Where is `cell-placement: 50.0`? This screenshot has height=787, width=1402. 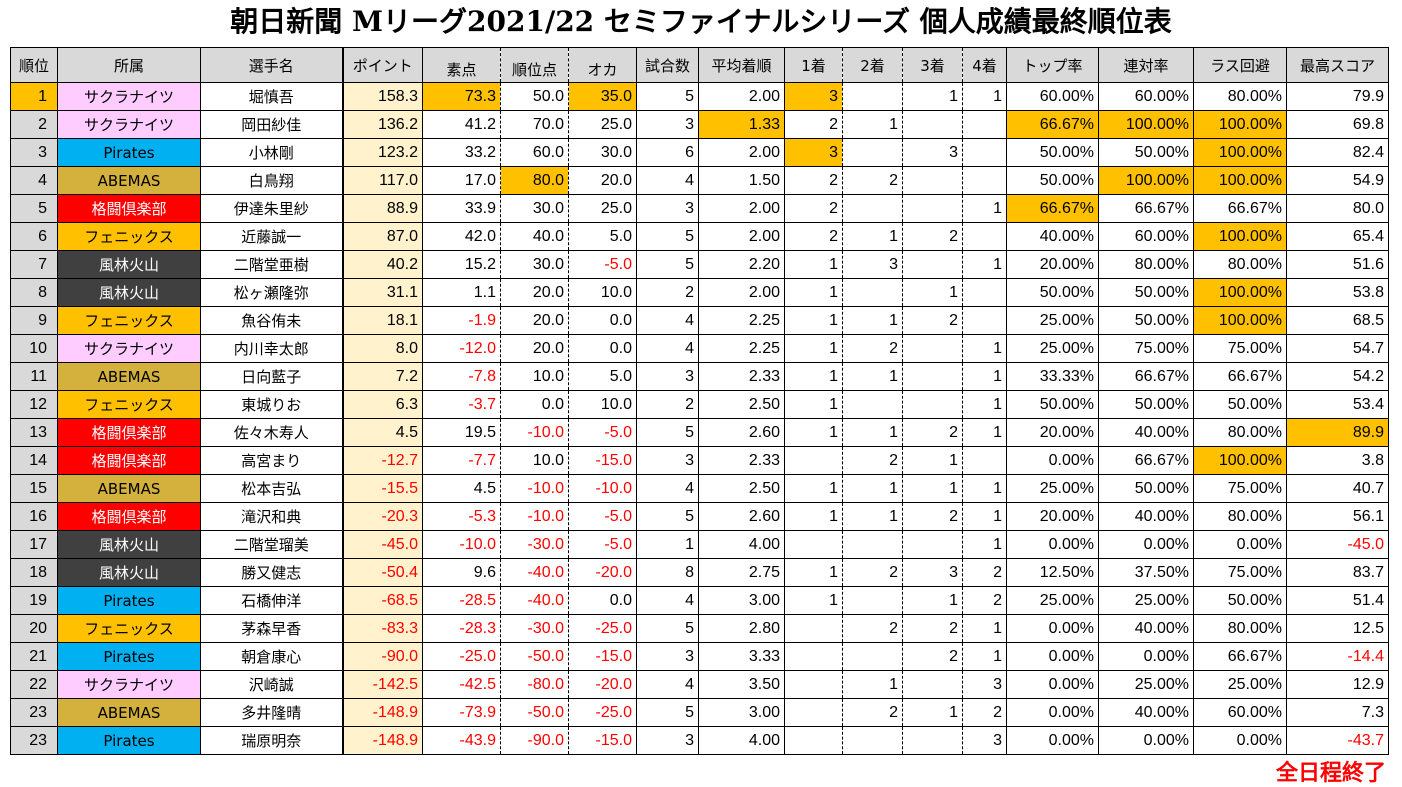 cell-placement: 50.0 is located at coordinates (534, 96).